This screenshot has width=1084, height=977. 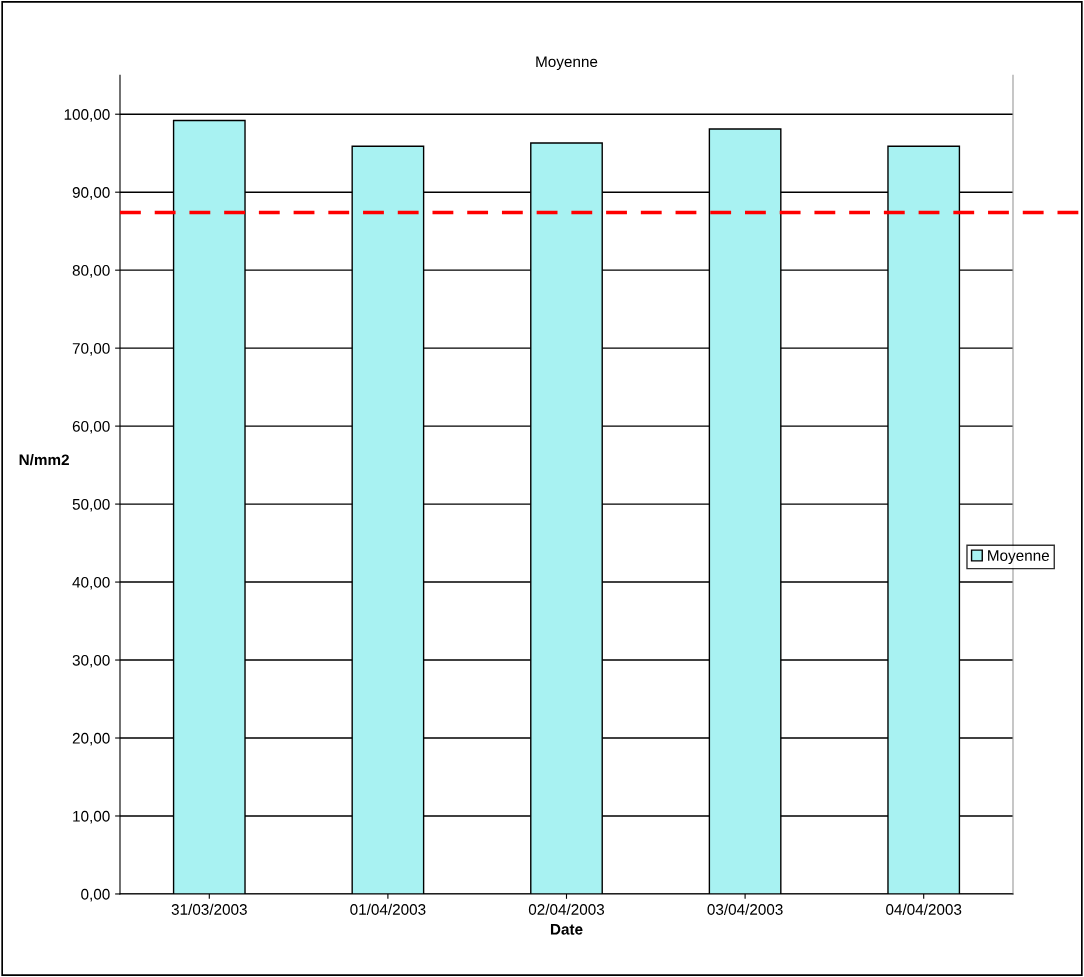 What do you see at coordinates (209, 909) in the screenshot?
I see `x-tick-label: 31/03/2003` at bounding box center [209, 909].